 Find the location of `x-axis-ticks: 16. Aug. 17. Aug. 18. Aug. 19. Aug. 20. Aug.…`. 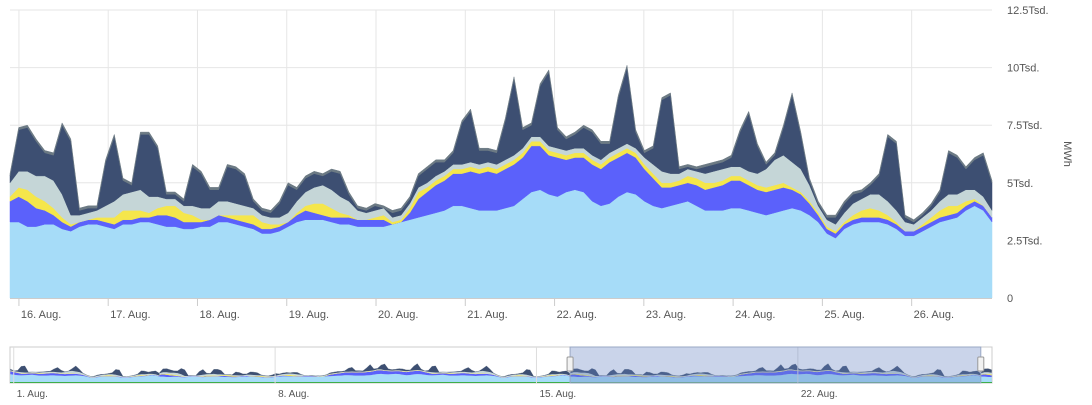

x-axis-ticks: 16. Aug. 17. Aug. 18. Aug. 19. Aug. 20. Aug.… is located at coordinates (486, 309).